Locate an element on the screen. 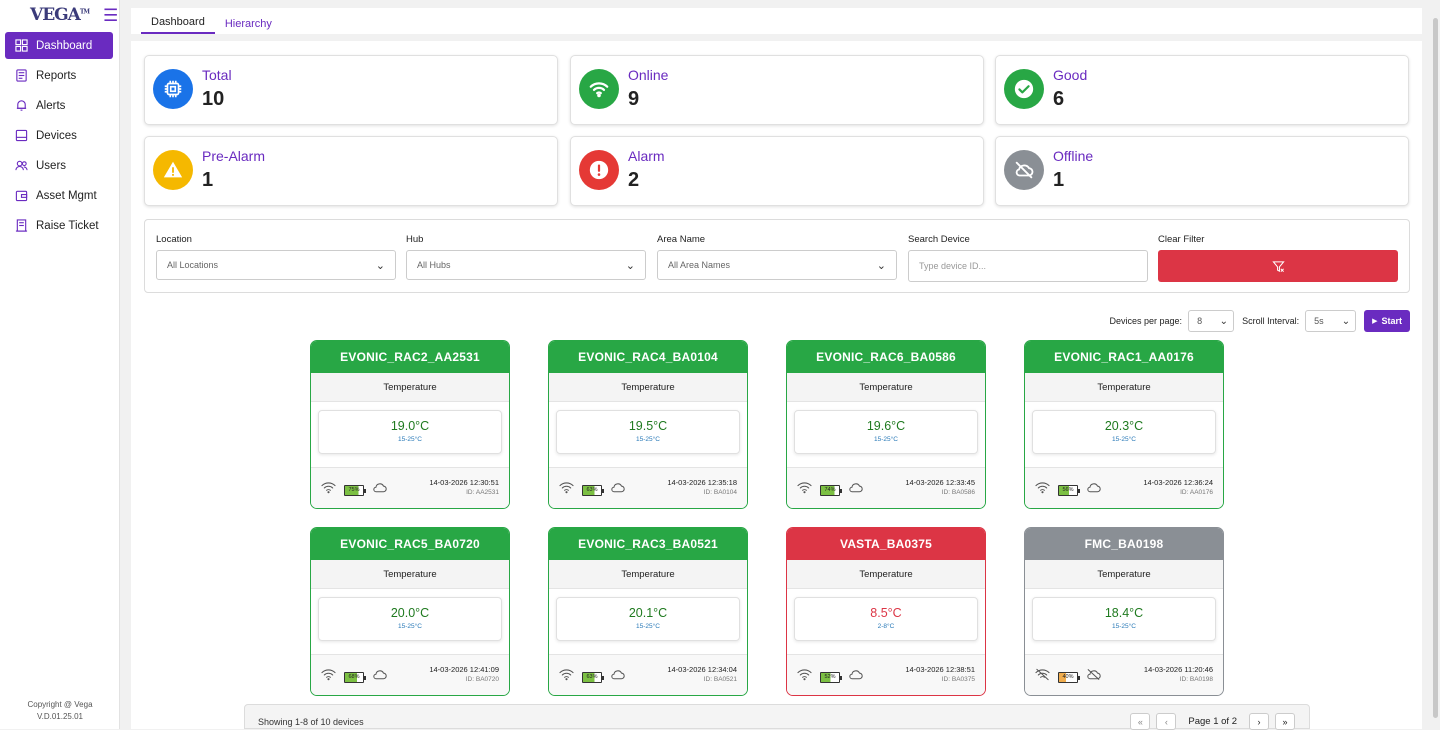 This screenshot has width=1440, height=730. device-id: ID: BA0104 is located at coordinates (720, 492).